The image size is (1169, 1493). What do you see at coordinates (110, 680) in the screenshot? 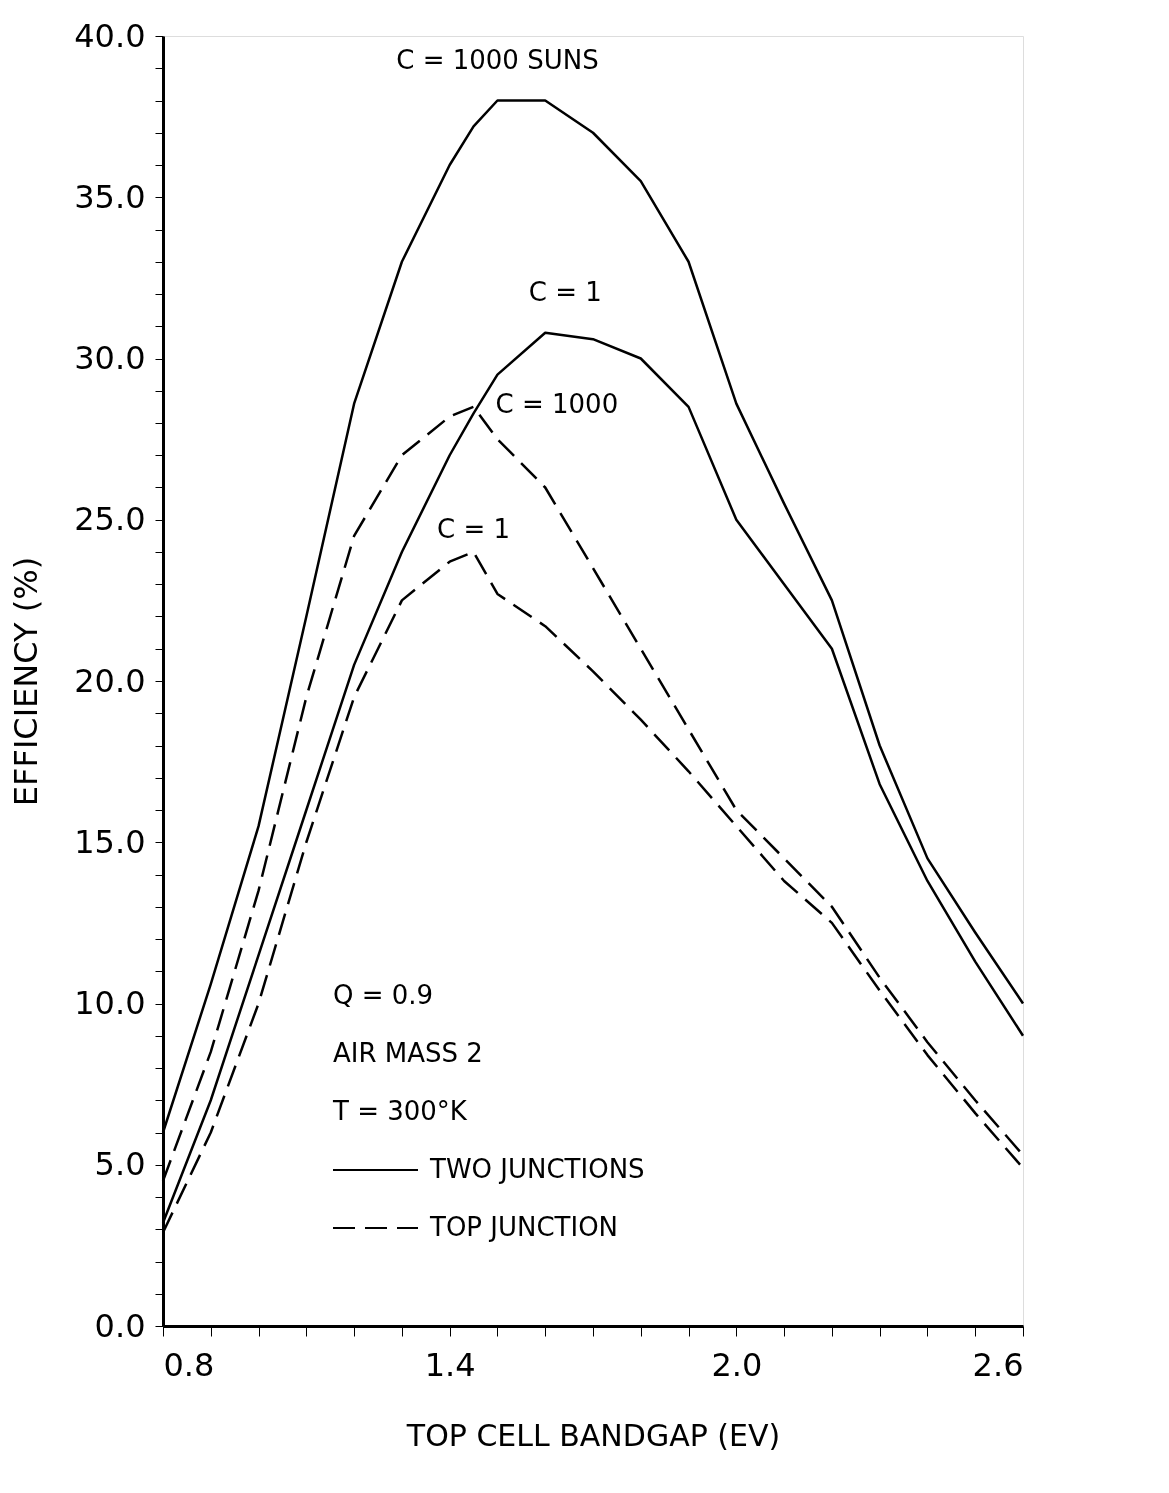
I see `y-tick-label: 20.0` at bounding box center [110, 680].